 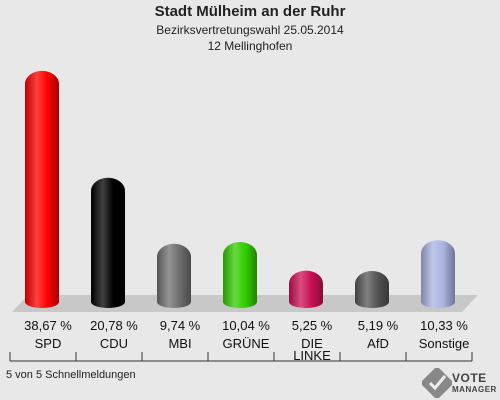 I want to click on value-label: 20,78 %, so click(x=114, y=325).